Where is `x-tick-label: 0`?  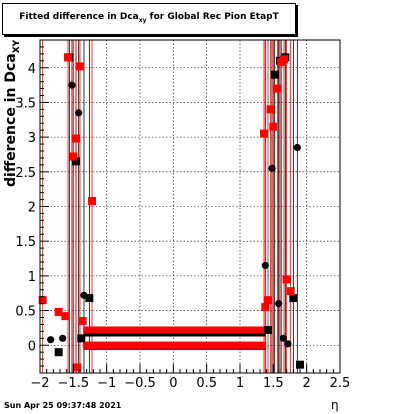 x-tick-label: 0 is located at coordinates (173, 383).